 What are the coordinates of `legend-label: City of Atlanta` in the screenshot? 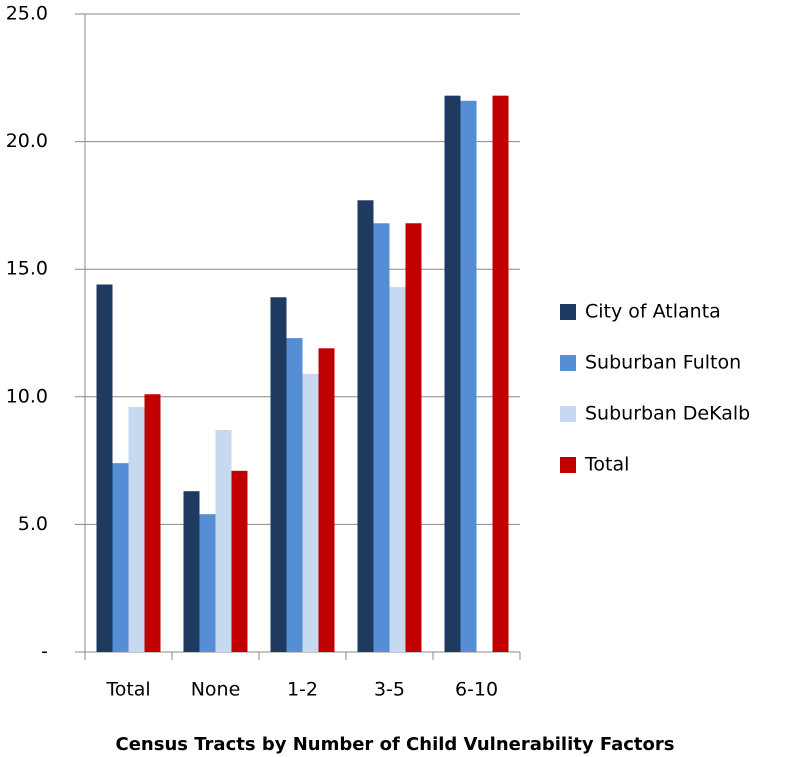 It's located at (653, 312).